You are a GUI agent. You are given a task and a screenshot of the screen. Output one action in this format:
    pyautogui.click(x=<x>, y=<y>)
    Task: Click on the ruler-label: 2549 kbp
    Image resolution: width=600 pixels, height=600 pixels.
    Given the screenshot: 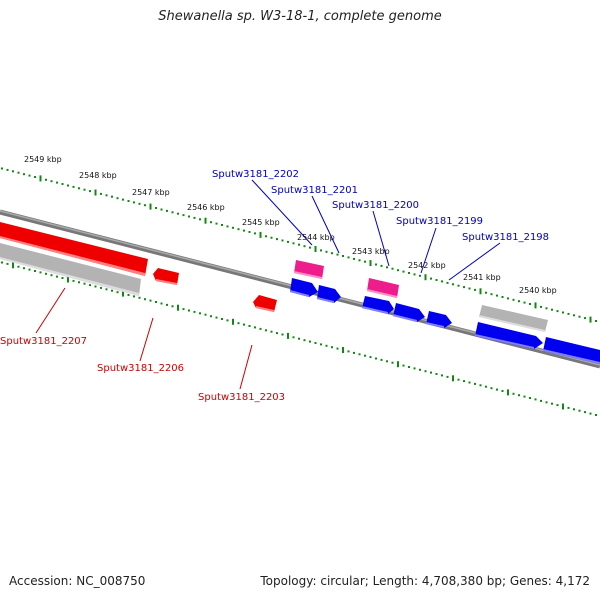 What is the action you would take?
    pyautogui.click(x=43, y=159)
    